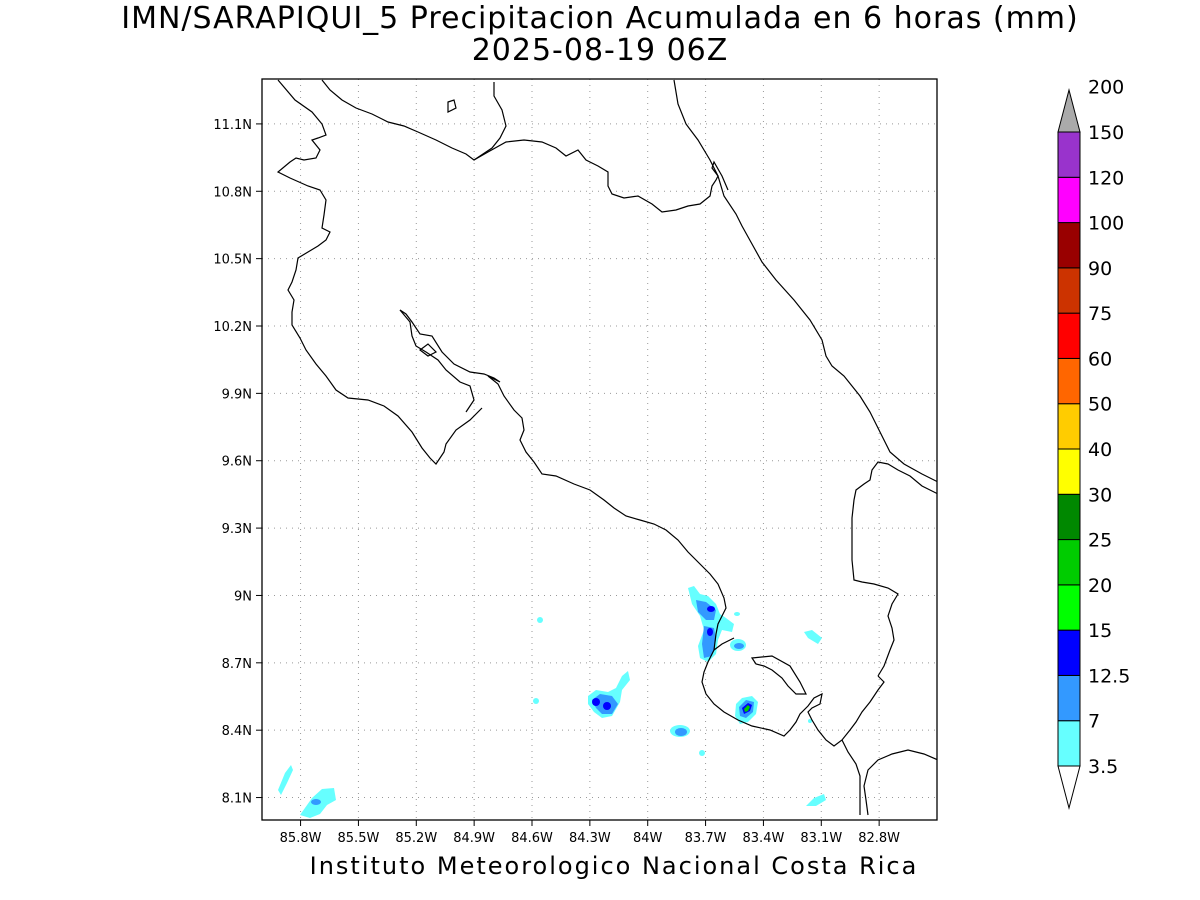 The width and height of the screenshot is (1200, 900). Describe the element at coordinates (609, 694) in the screenshot. I see `rain-cell-offshore-west` at that location.